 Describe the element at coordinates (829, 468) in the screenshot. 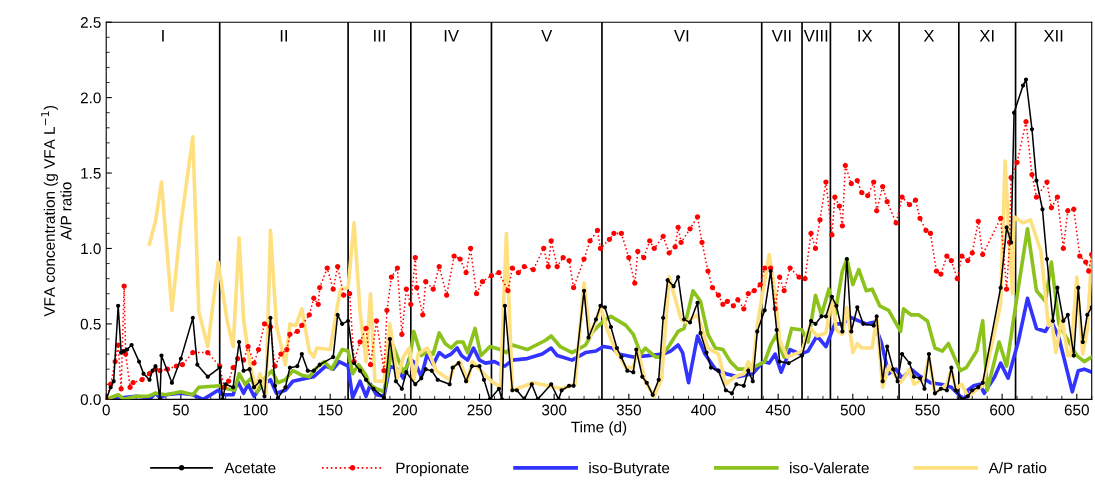

I see `legend-label: iso-Valerate` at that location.